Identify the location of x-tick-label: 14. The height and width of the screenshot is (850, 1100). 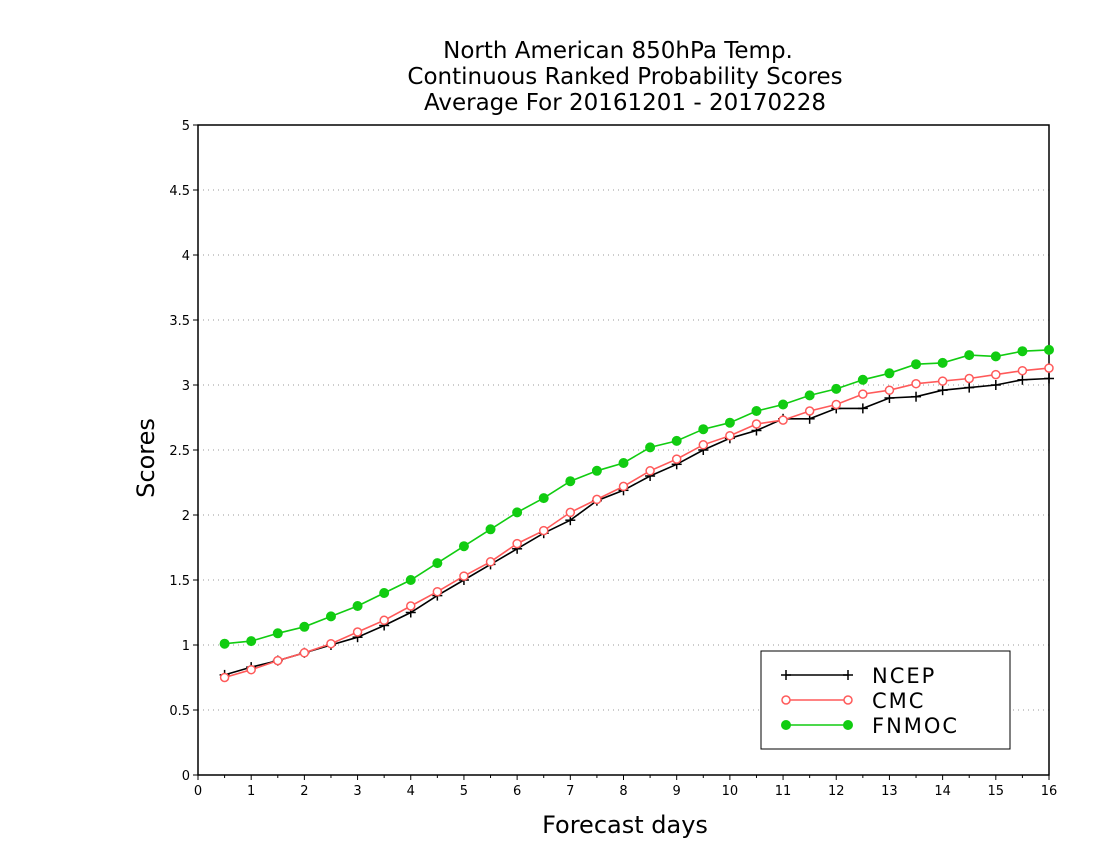
(942, 791).